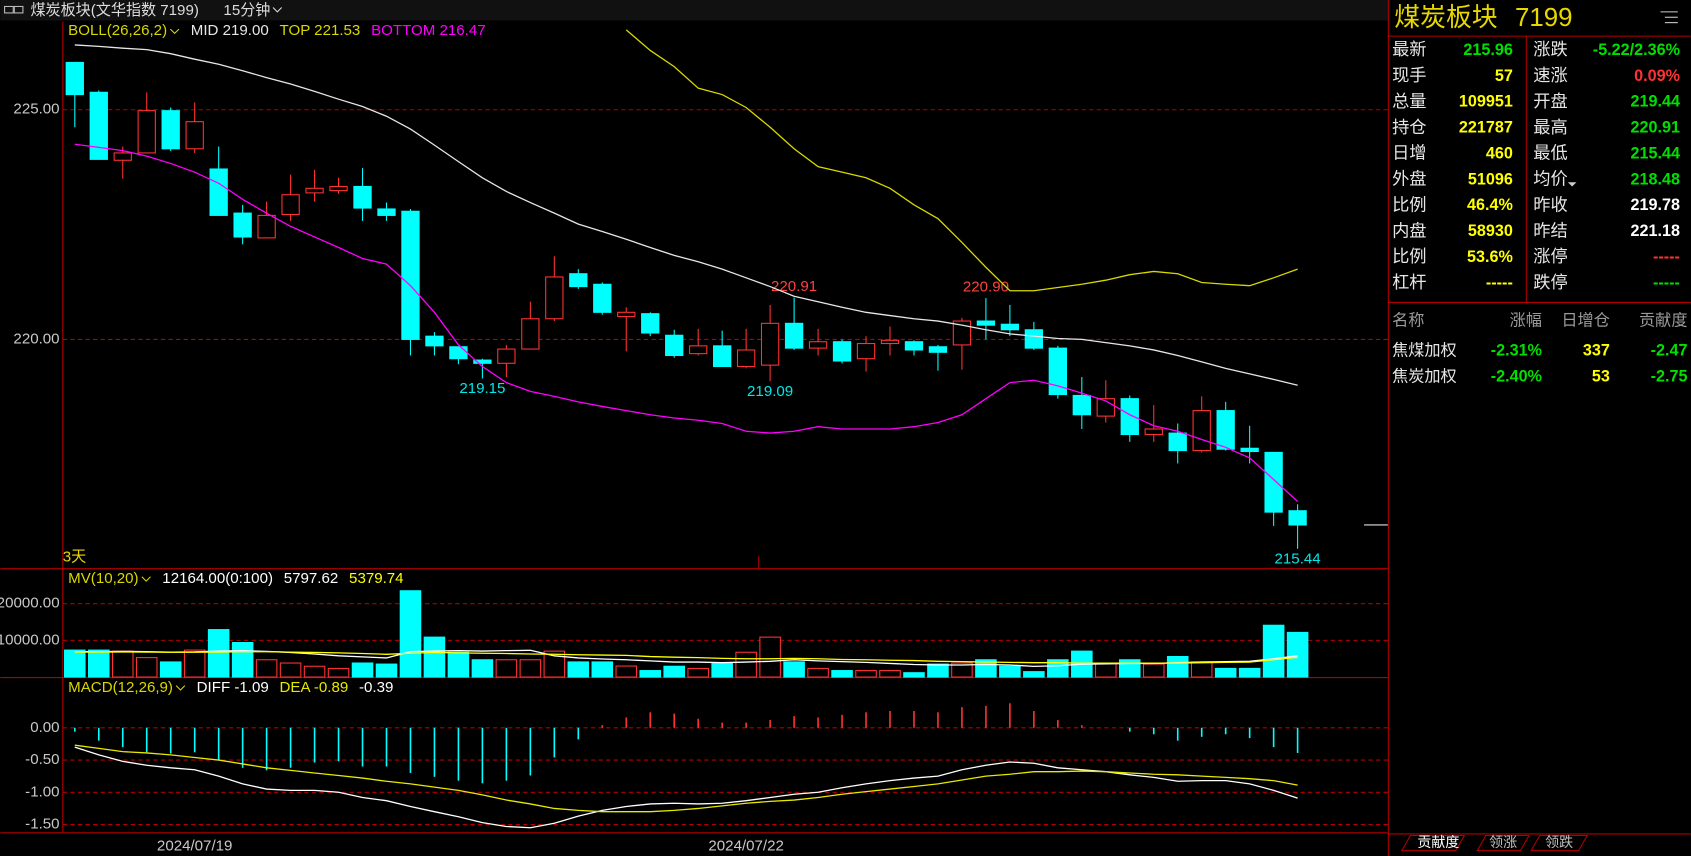  Describe the element at coordinates (1490, 205) in the screenshot. I see `quote-value: 46.4%` at that location.